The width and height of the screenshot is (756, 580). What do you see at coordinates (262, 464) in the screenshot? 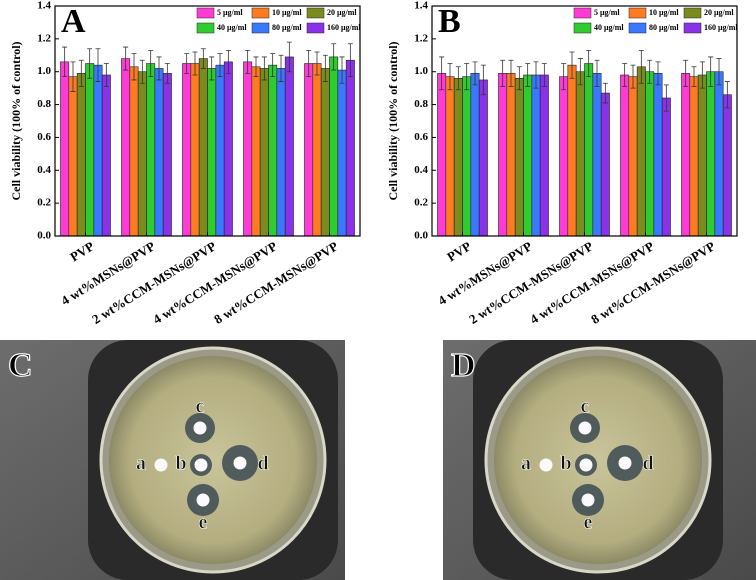
I see `well-label: d` at bounding box center [262, 464].